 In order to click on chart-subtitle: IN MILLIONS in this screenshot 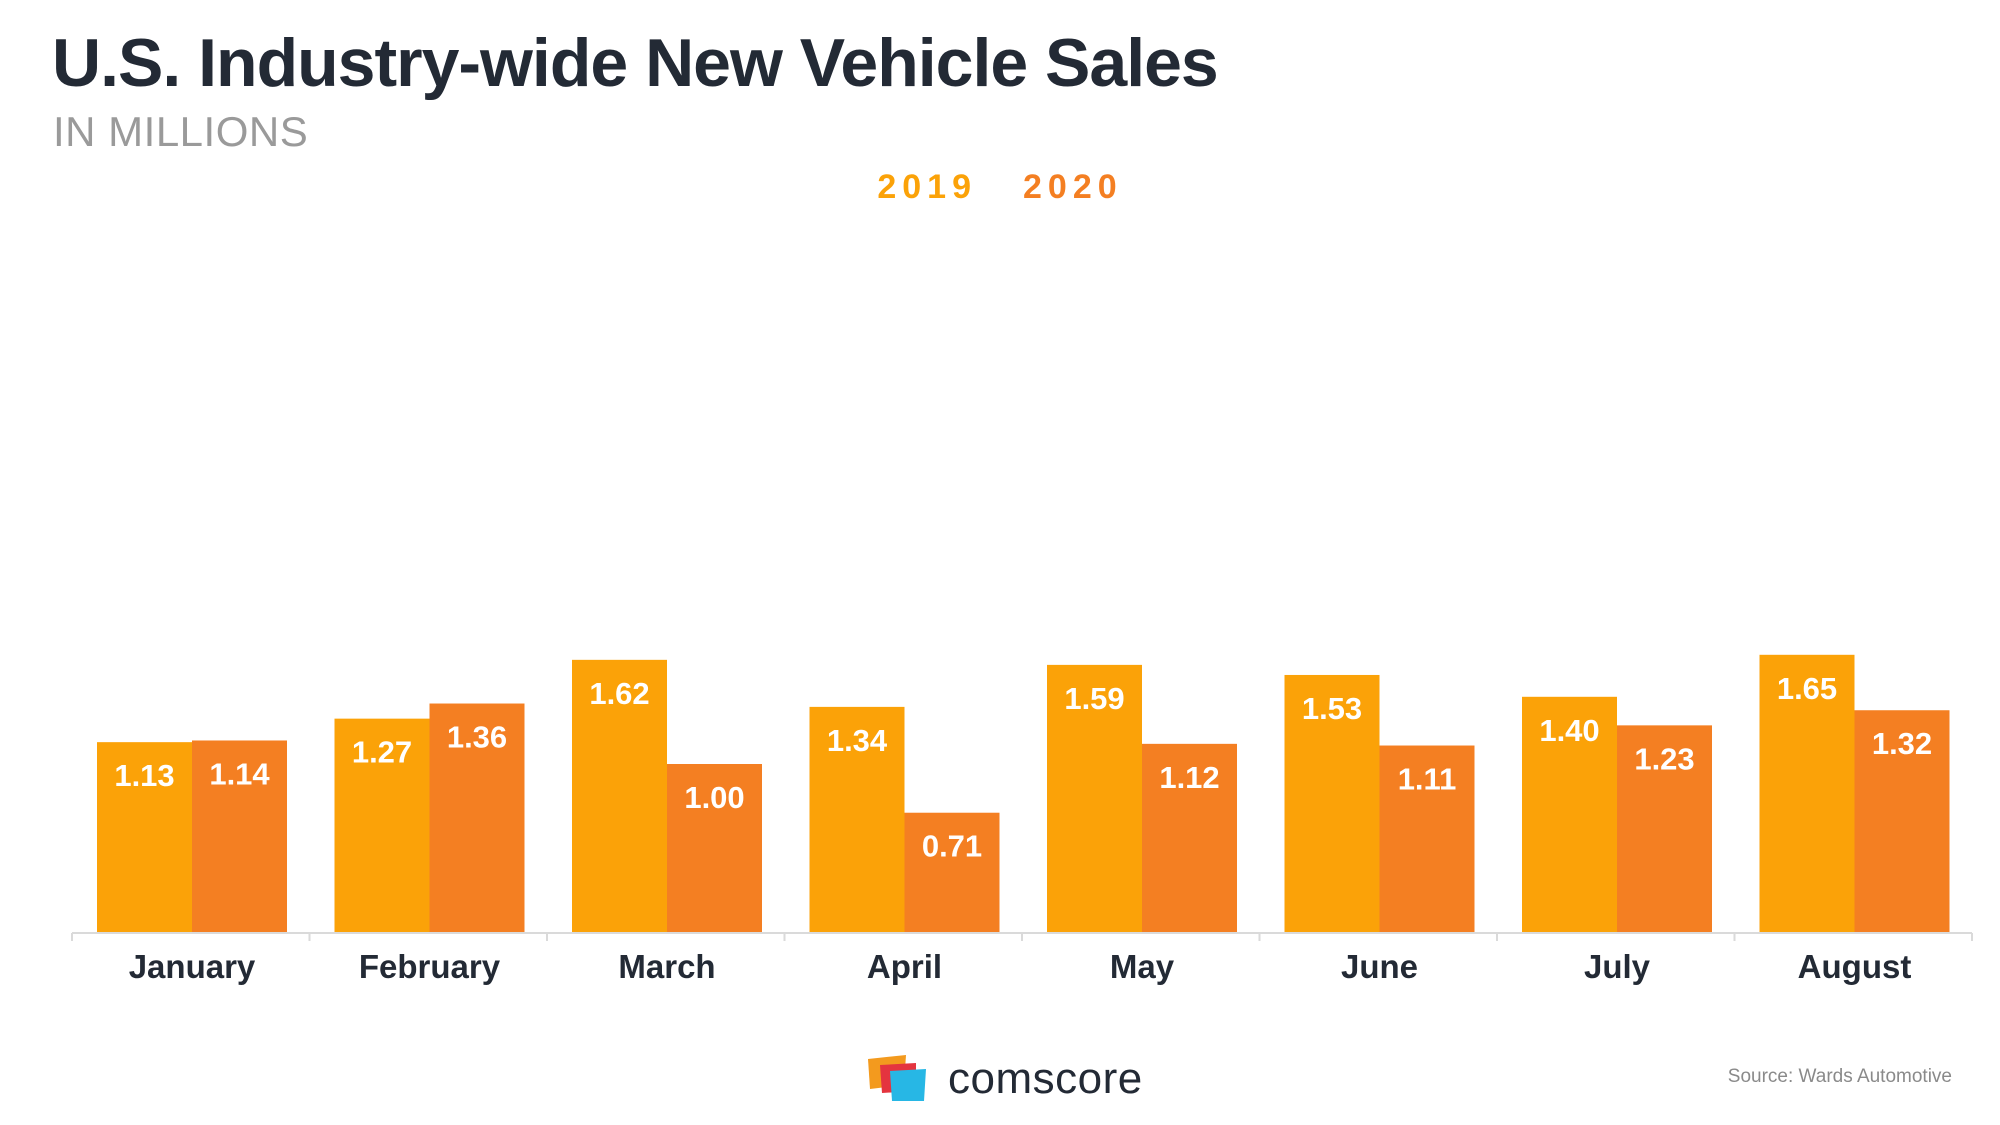, I will do `click(181, 131)`.